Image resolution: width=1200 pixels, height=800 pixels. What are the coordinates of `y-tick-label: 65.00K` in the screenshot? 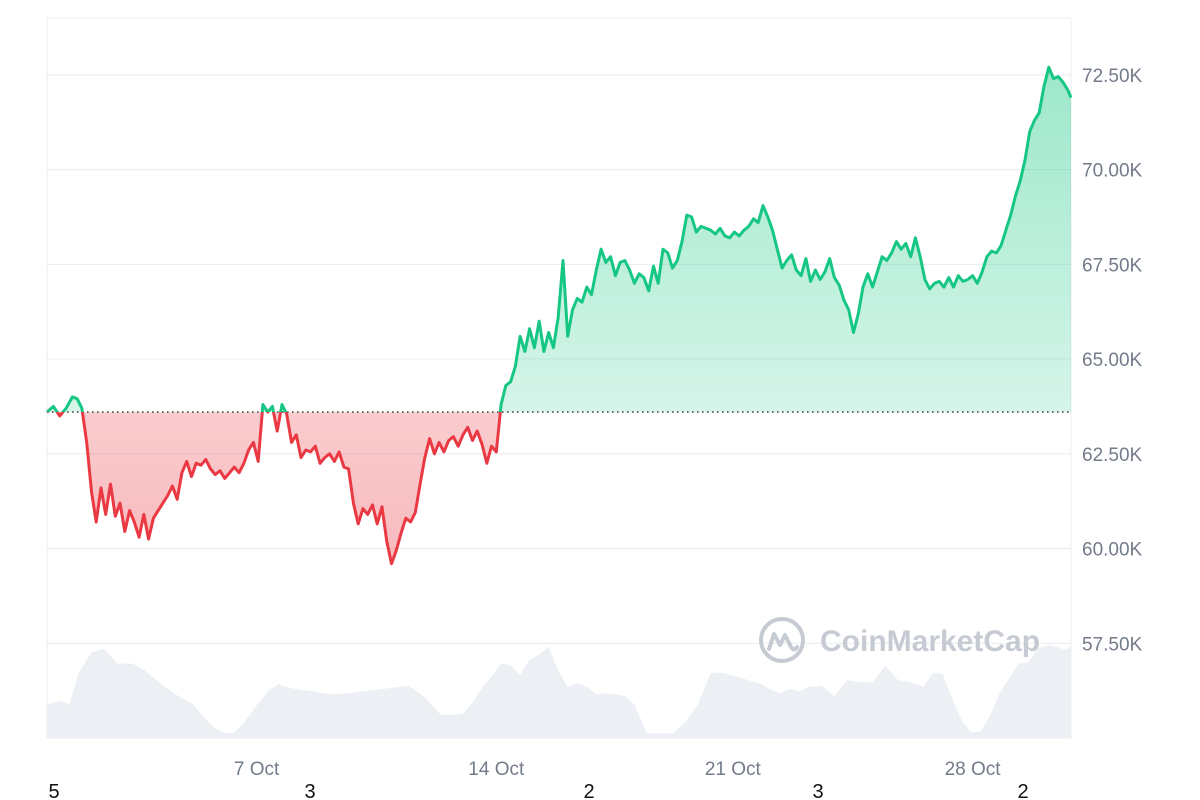 It's located at (1112, 360).